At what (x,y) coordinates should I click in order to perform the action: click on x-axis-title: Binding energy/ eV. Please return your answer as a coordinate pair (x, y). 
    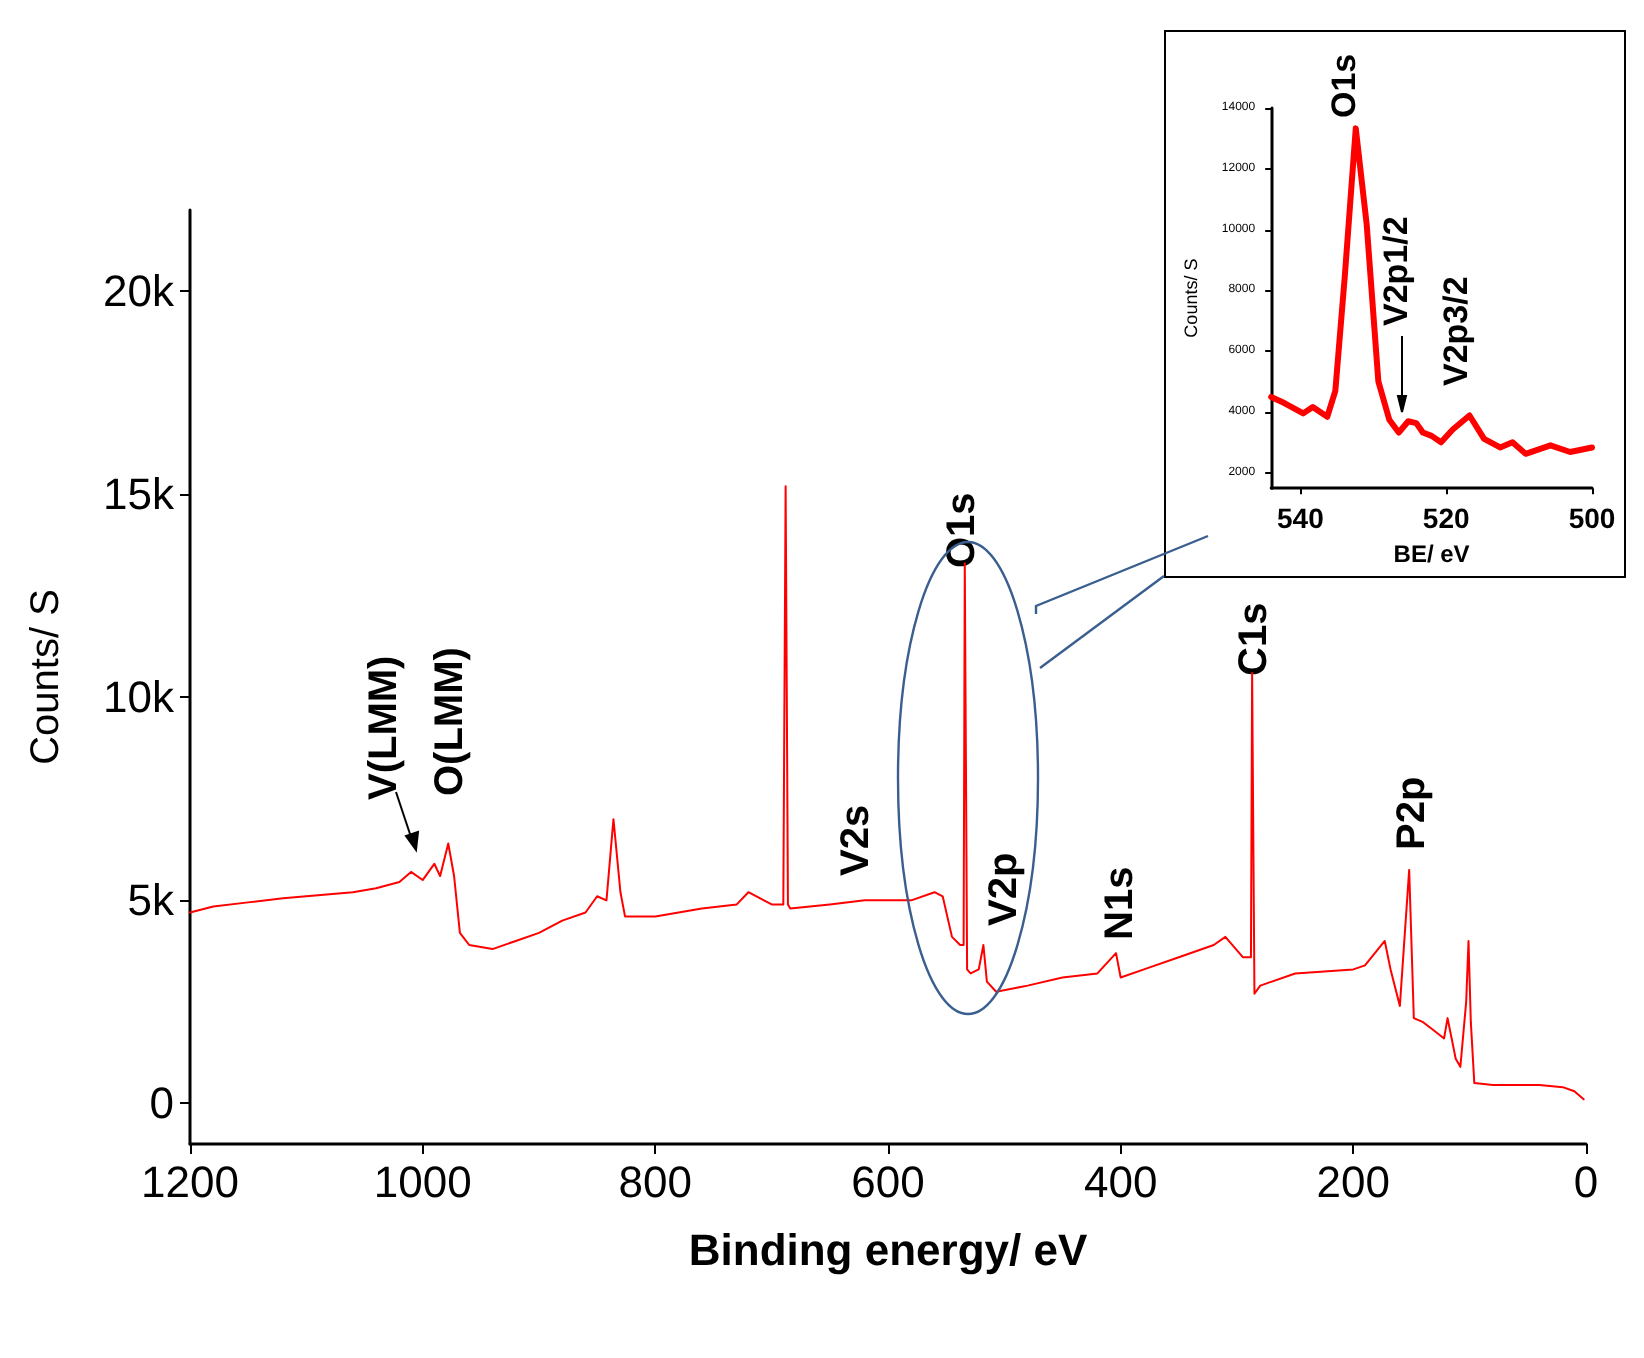
    Looking at the image, I should click on (888, 1250).